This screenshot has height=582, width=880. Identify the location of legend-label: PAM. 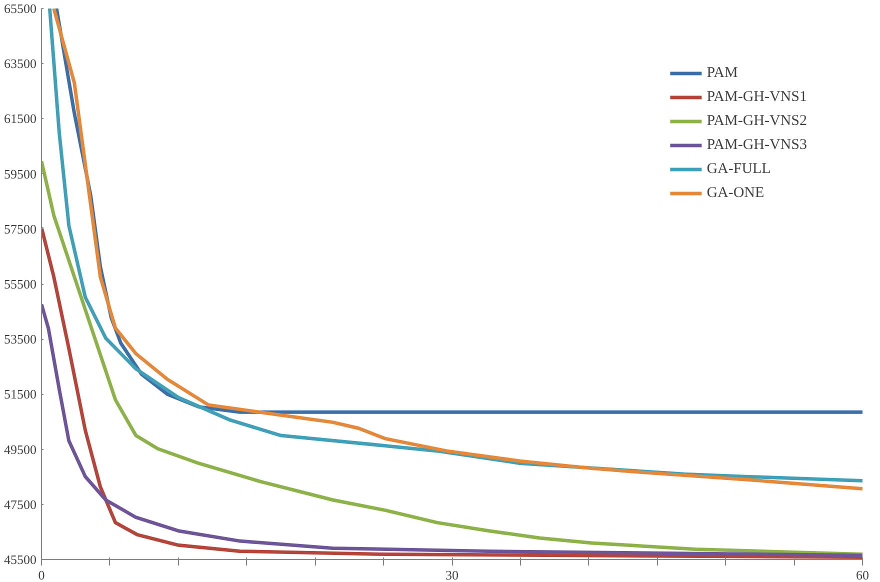
(722, 73).